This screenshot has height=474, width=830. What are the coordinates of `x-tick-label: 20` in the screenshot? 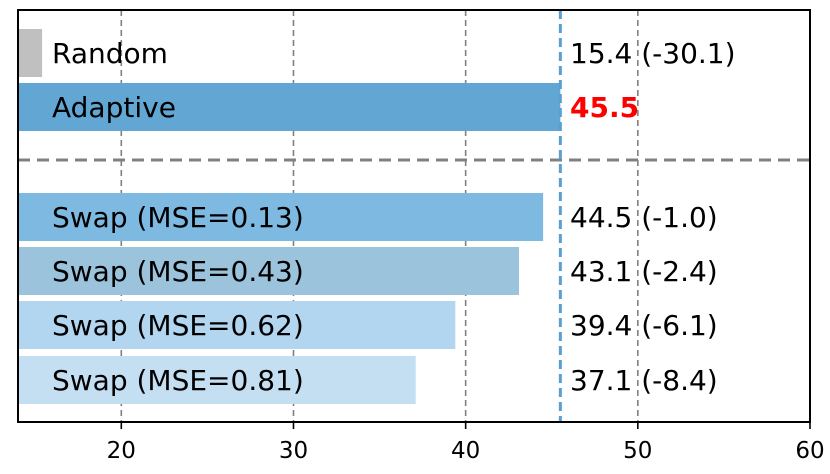 It's located at (121, 451).